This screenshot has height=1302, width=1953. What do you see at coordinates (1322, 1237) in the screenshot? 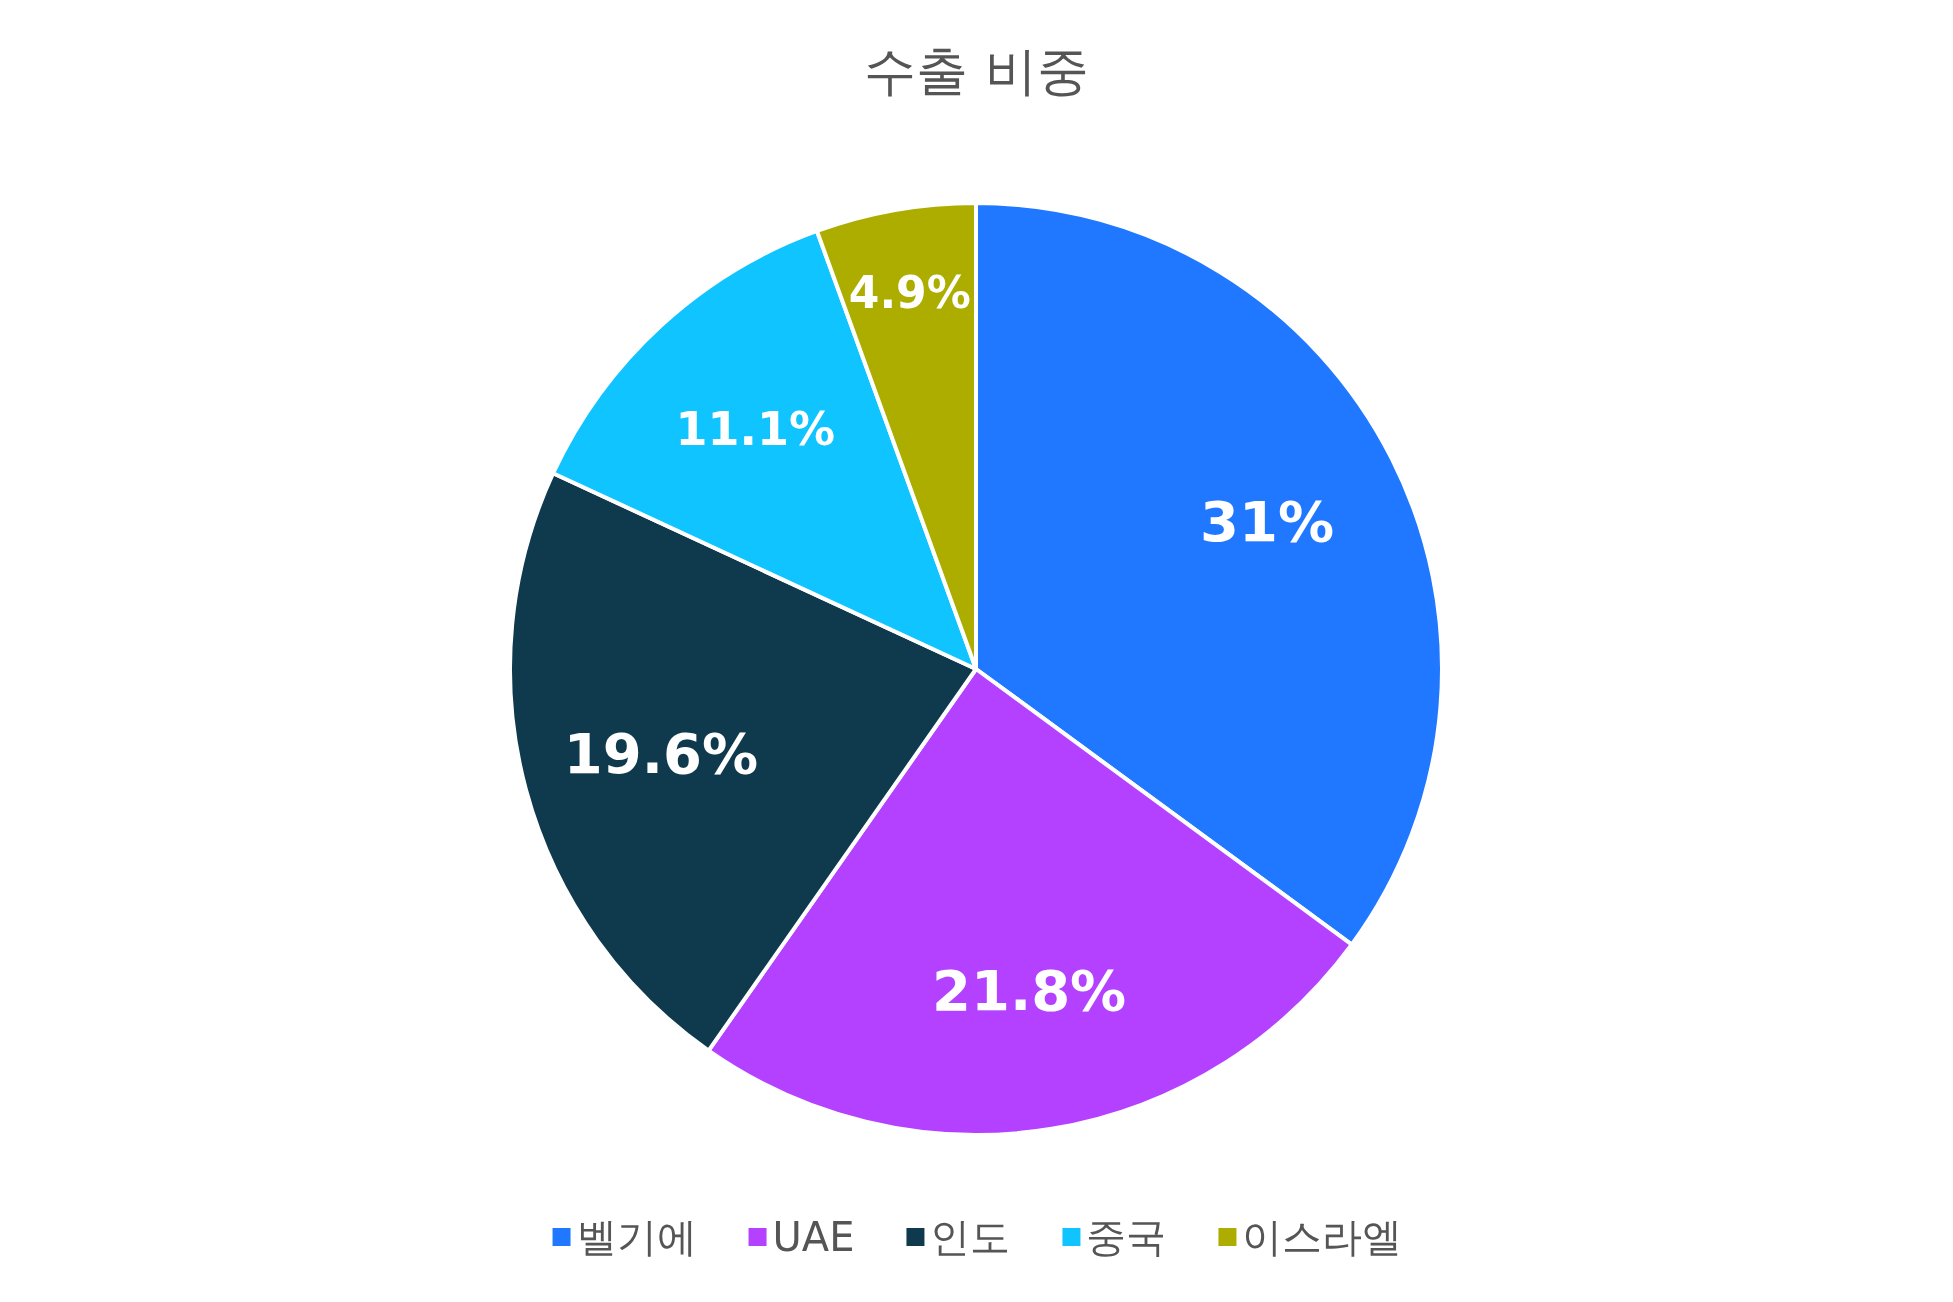
I see `legend-label: 이스라엘` at bounding box center [1322, 1237].